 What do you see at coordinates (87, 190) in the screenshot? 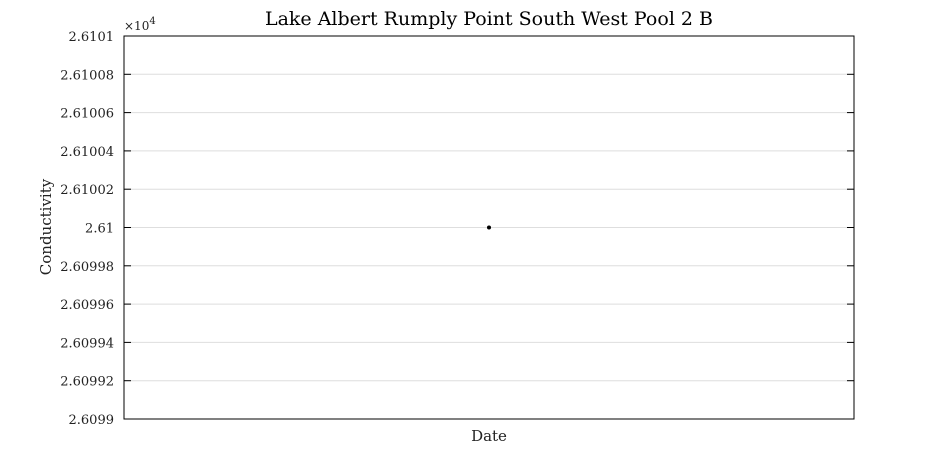
I see `y-tick-label: 2.61002` at bounding box center [87, 190].